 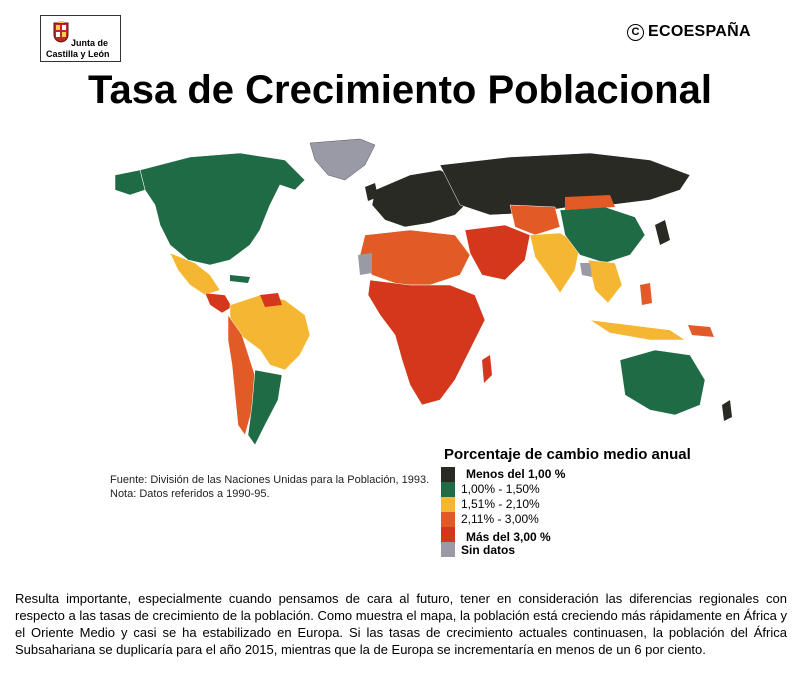 What do you see at coordinates (602, 235) in the screenshot?
I see `region-china` at bounding box center [602, 235].